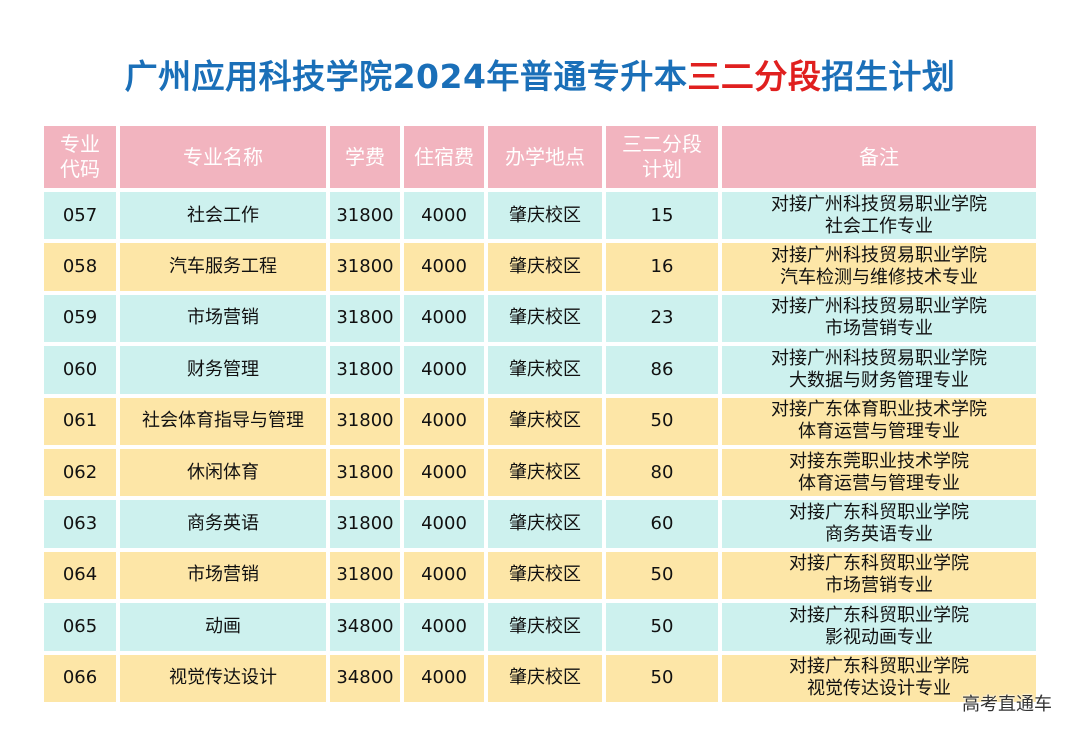 The height and width of the screenshot is (746, 1080). Describe the element at coordinates (662, 370) in the screenshot. I see `cell-plan: 86` at that location.